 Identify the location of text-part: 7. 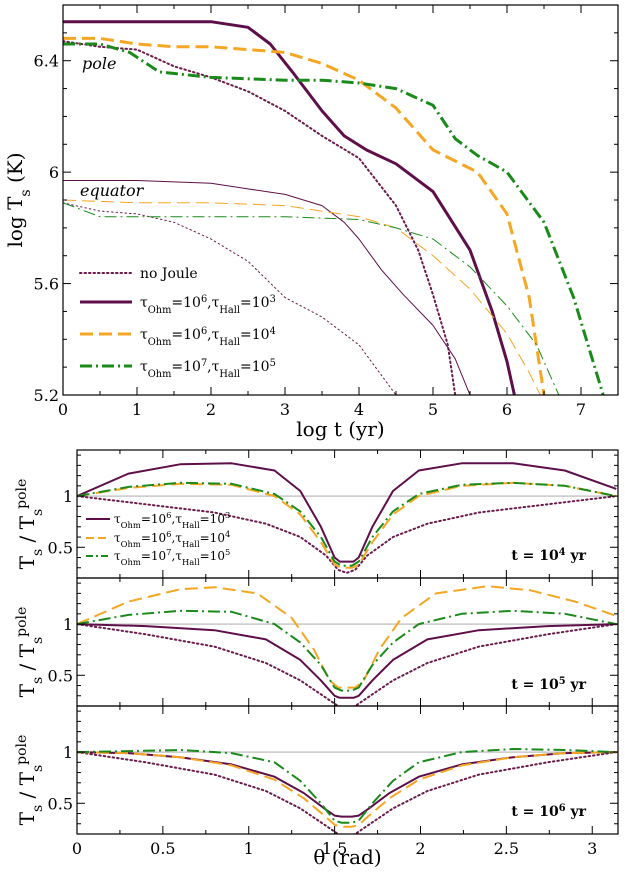
(168, 552).